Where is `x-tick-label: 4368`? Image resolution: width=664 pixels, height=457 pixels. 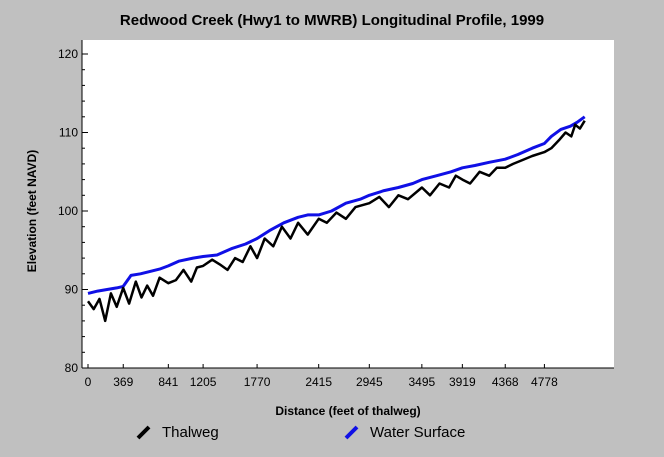 x-tick-label: 4368 is located at coordinates (505, 382).